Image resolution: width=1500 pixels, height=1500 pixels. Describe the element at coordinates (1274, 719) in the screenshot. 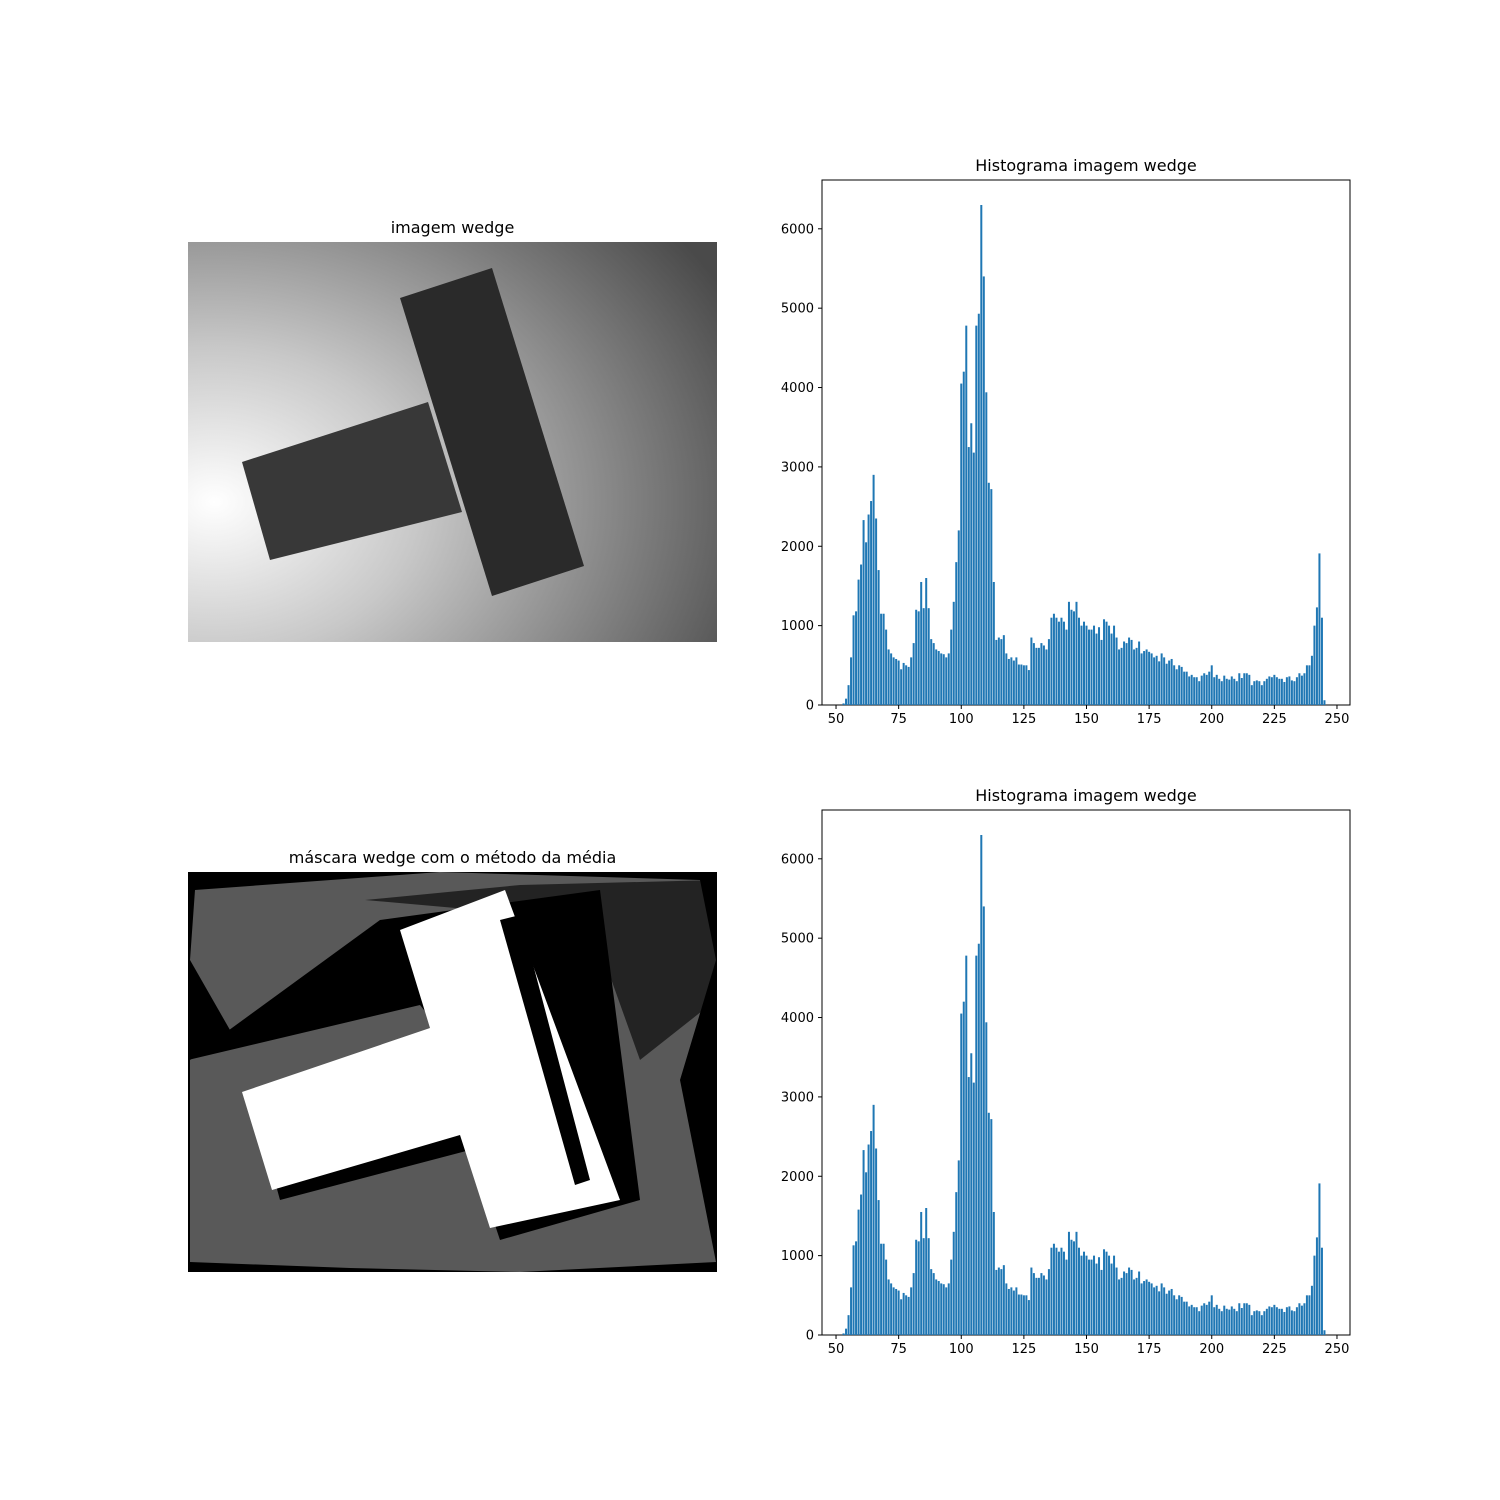

I see `x-tick-label: 225` at that location.